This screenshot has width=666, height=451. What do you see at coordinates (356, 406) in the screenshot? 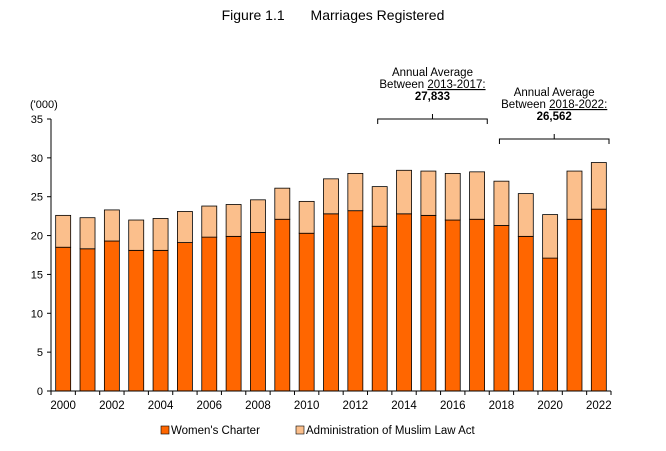
I see `x-tick-label: 2012` at bounding box center [356, 406].